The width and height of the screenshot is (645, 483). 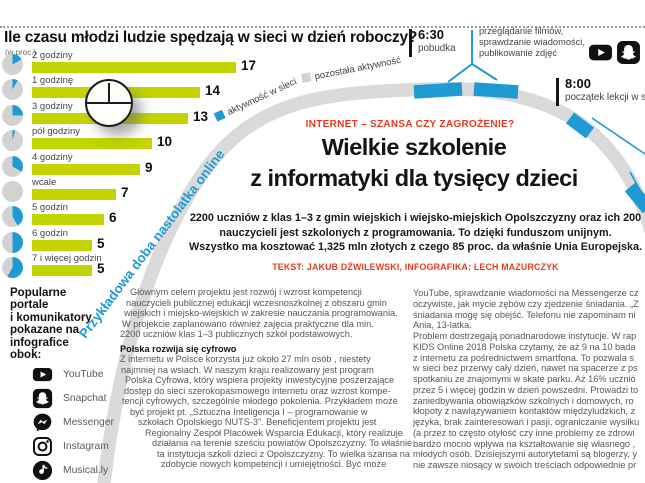 What do you see at coordinates (150, 266) in the screenshot?
I see `chart-row: 7 i więcej godzin 5` at bounding box center [150, 266].